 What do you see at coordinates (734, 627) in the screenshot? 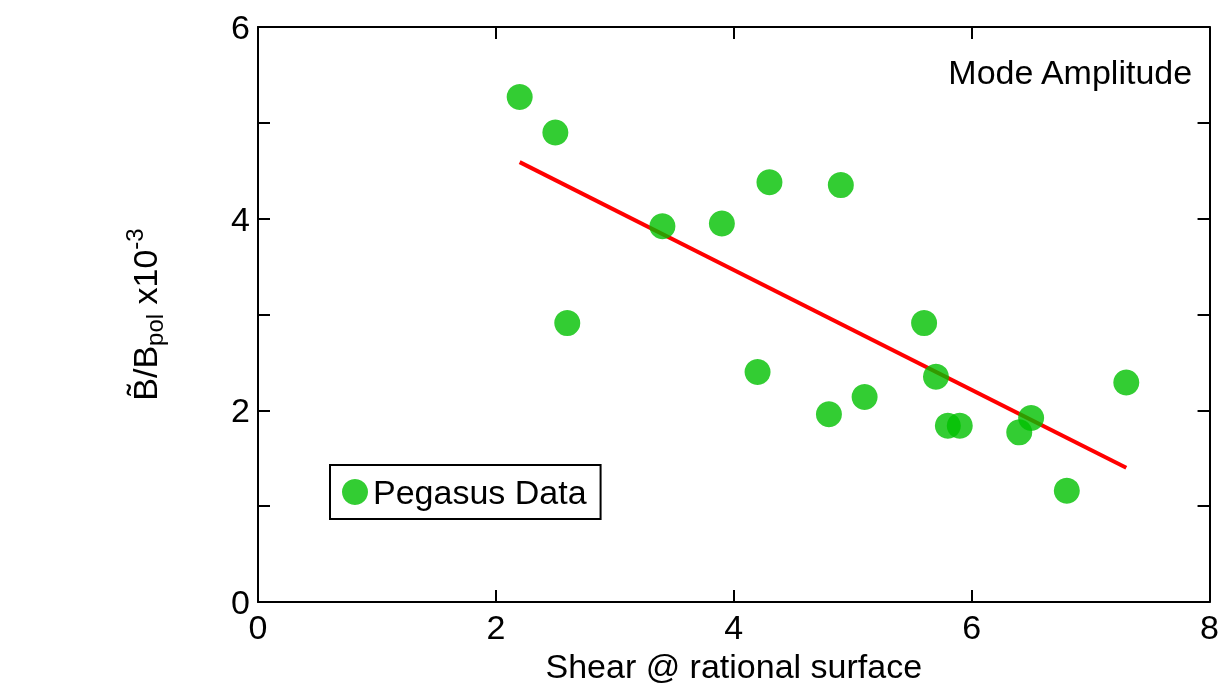
I see `x-tick-label: 4` at bounding box center [734, 627].